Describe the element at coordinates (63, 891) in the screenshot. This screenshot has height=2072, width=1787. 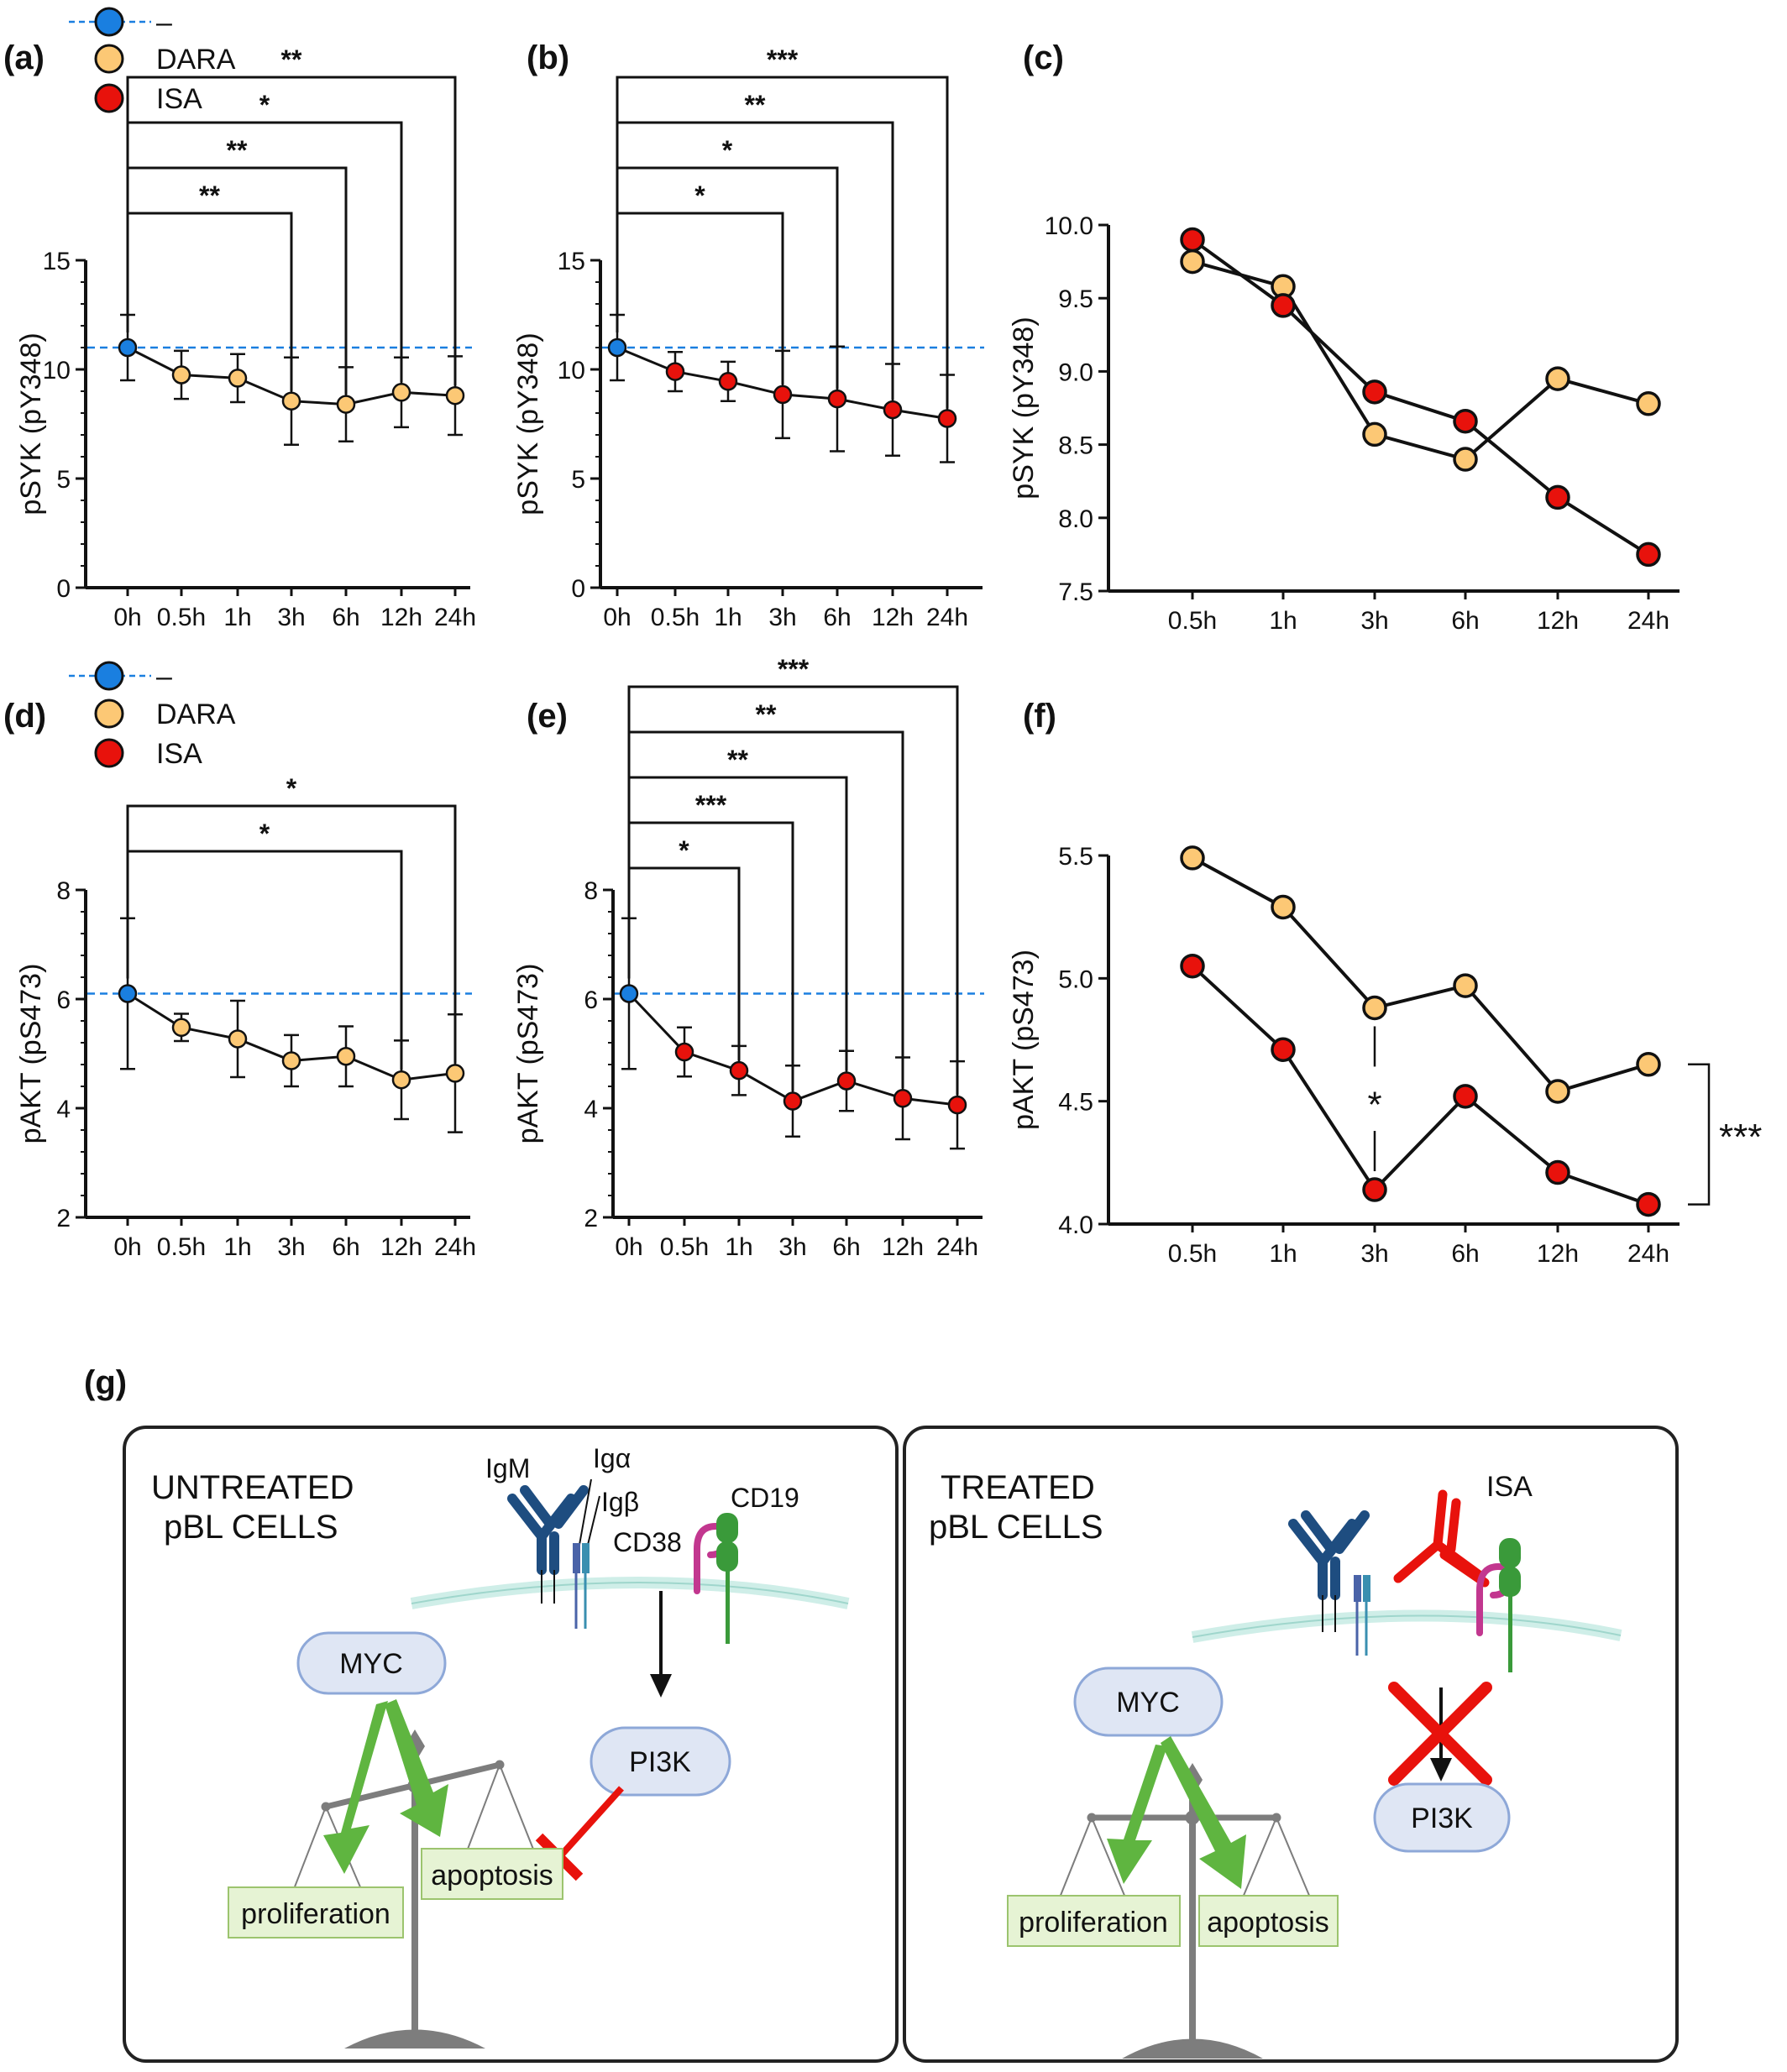
I see `y-tick-label: 8` at that location.